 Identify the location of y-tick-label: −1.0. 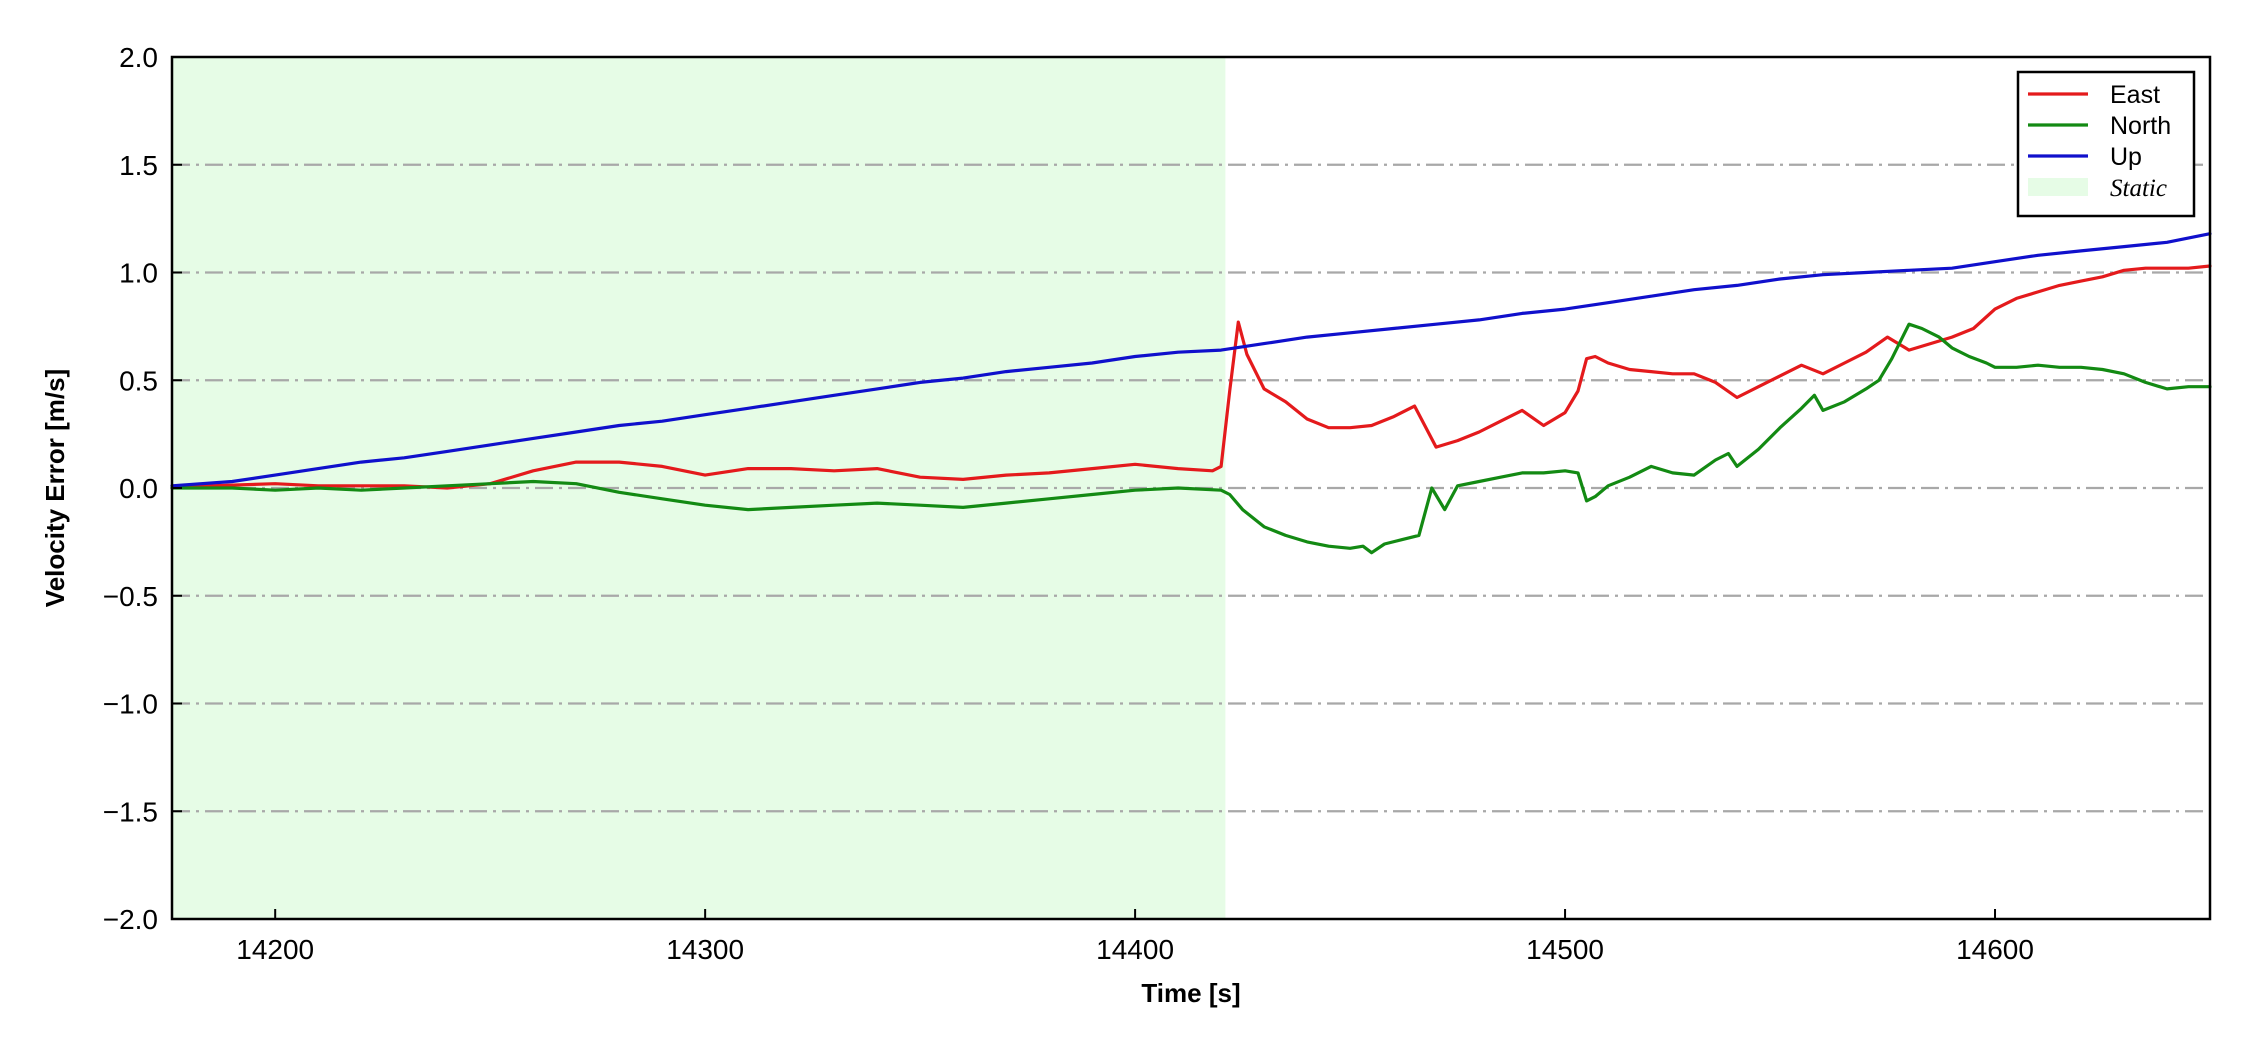
(130, 704).